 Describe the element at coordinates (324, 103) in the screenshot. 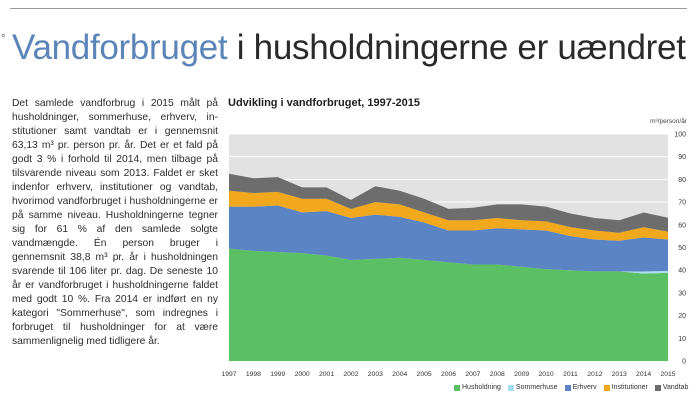

I see `chart-title: Udvikling i vandforbruget, 1997-2015` at that location.